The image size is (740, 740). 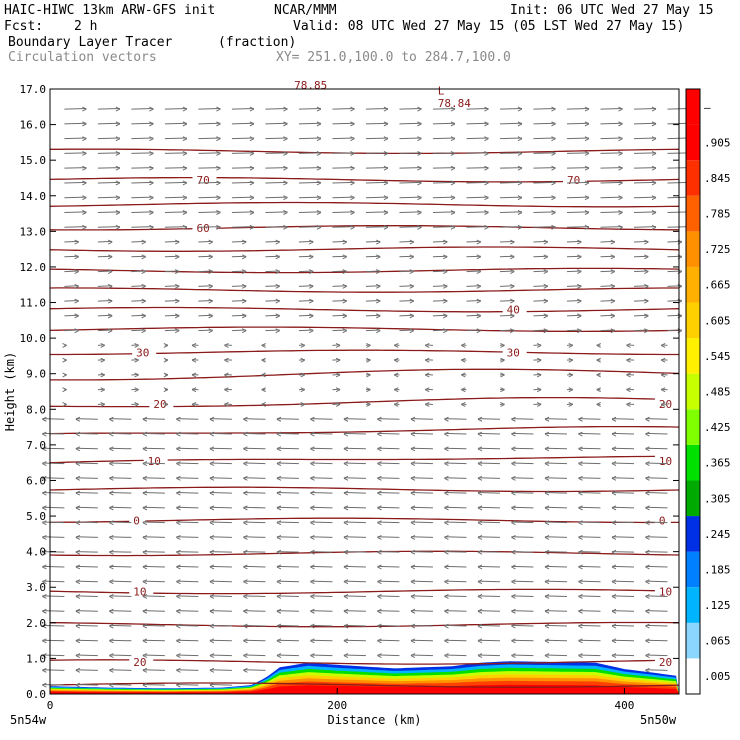 I want to click on colorbar-label-14: .845, so click(x=717, y=178).